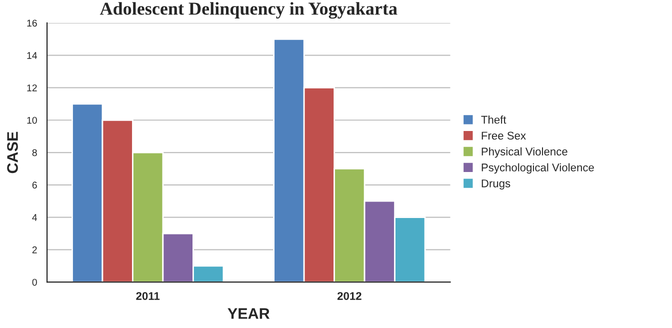 The height and width of the screenshot is (328, 672). What do you see at coordinates (525, 152) in the screenshot?
I see `legend-label: Physical Violence` at bounding box center [525, 152].